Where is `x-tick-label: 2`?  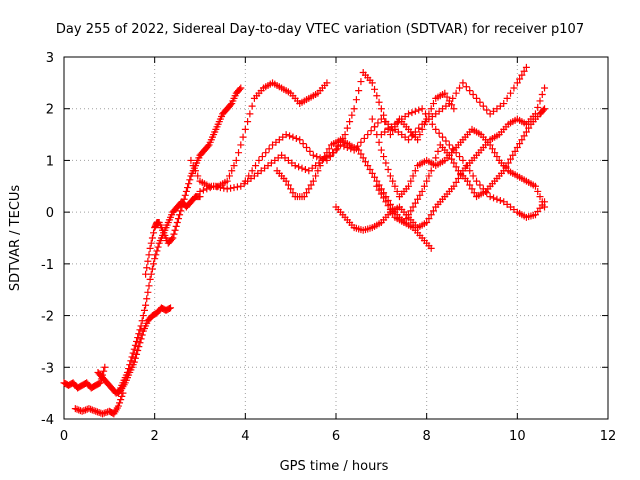
x-tick-label: 2 is located at coordinates (155, 436).